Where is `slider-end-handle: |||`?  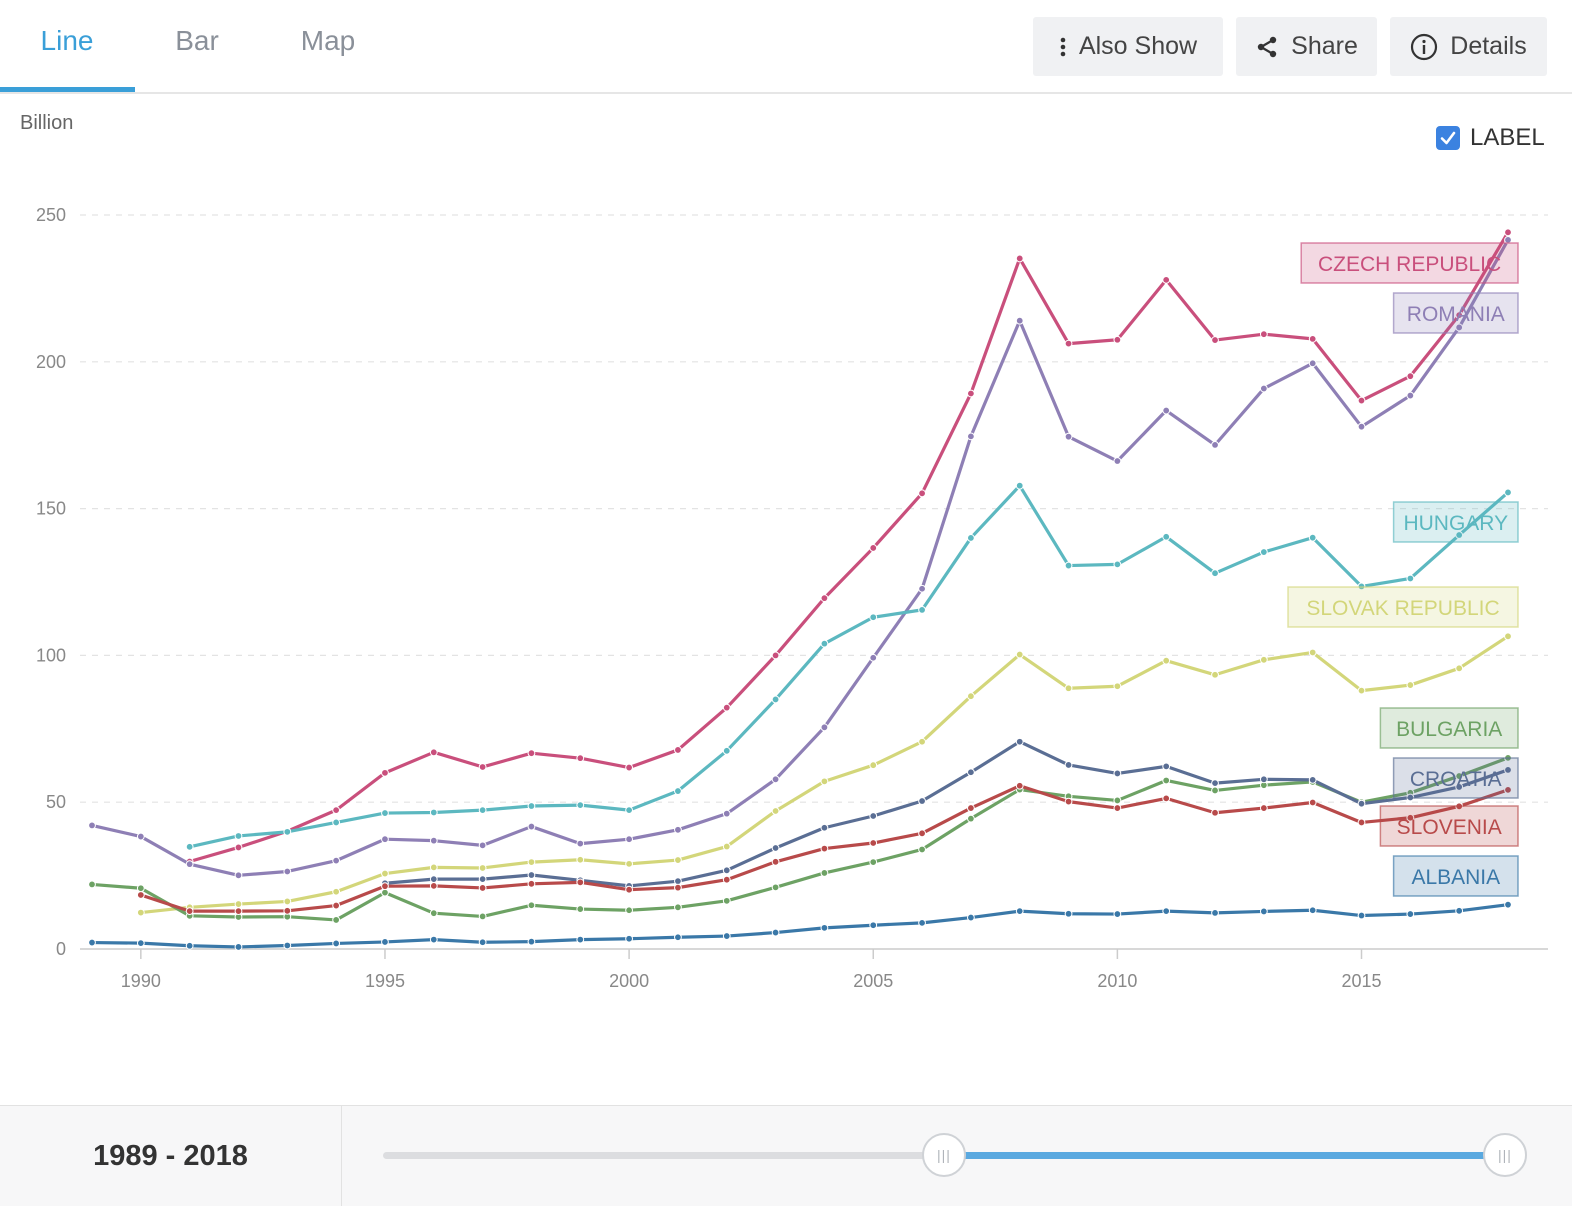 slider-end-handle: ||| is located at coordinates (1505, 1155).